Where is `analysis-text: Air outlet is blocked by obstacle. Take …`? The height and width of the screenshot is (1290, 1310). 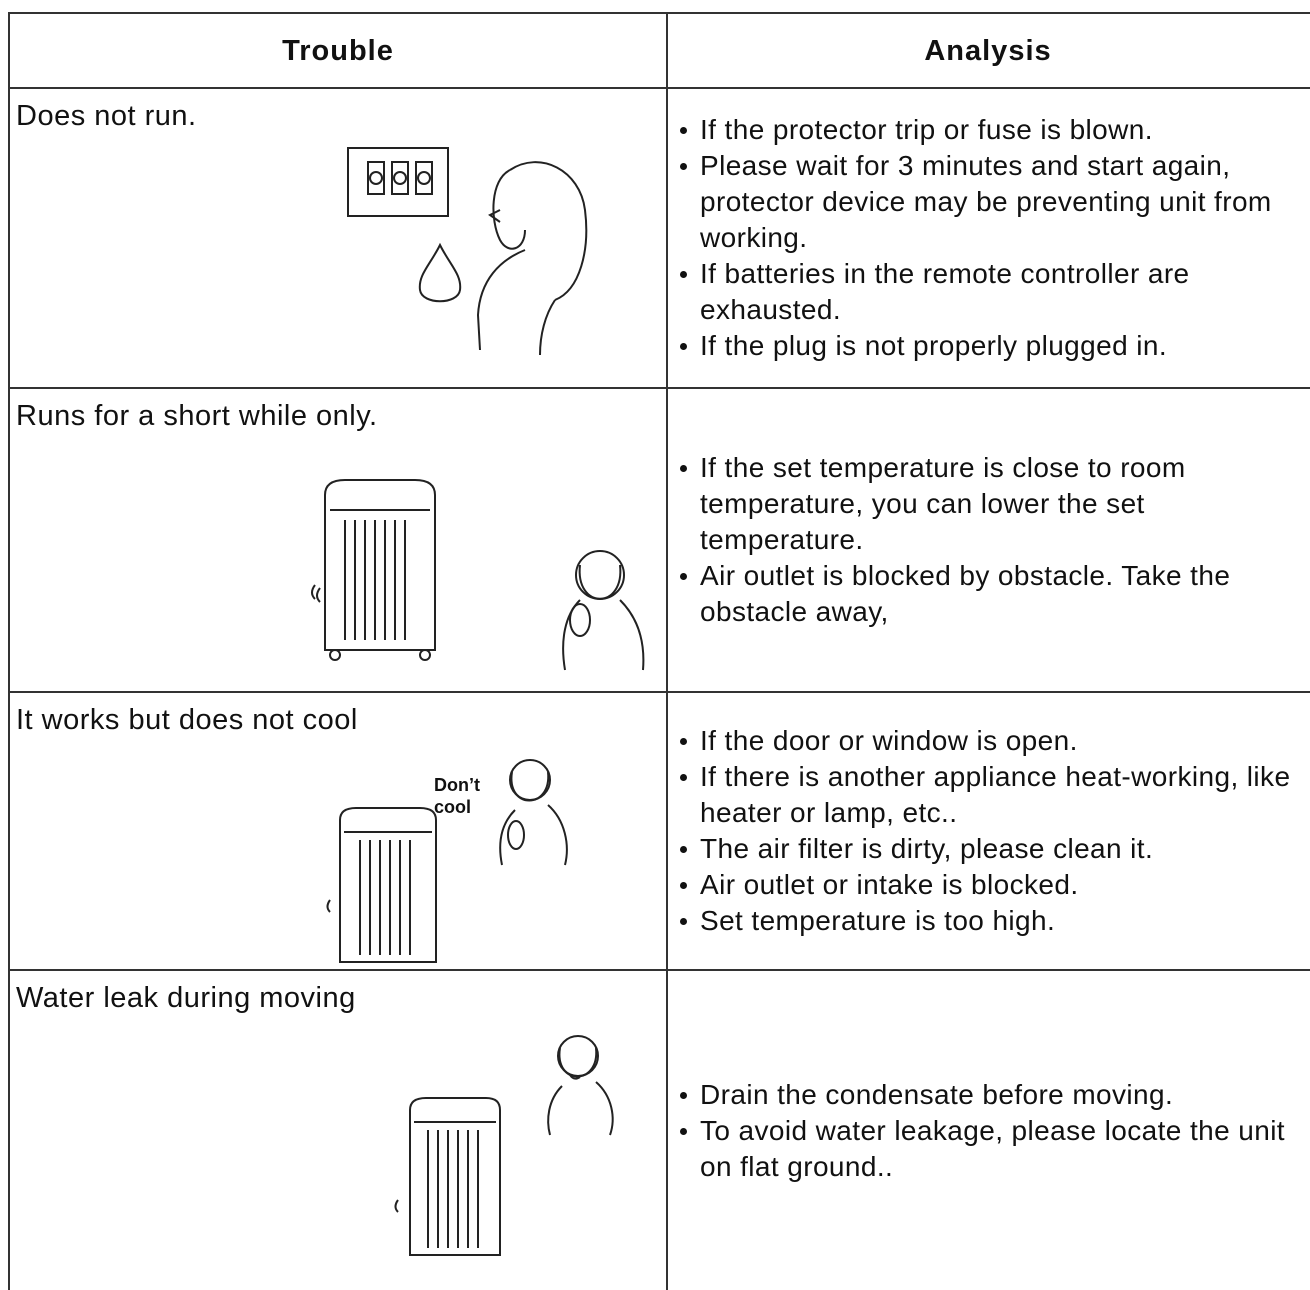
analysis-text: Air outlet is blocked by obstacle. Take … is located at coordinates (965, 593).